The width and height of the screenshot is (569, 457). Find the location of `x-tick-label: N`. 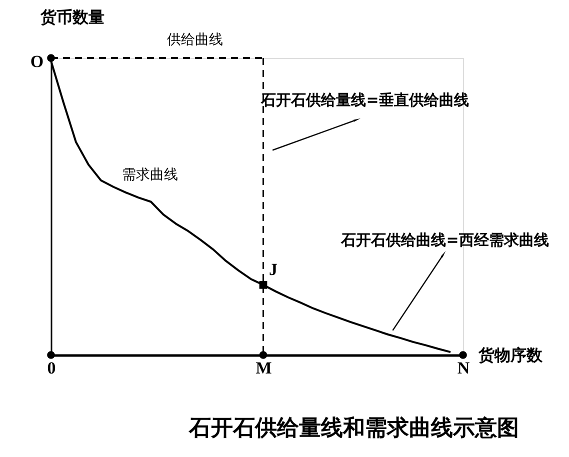

x-tick-label: N is located at coordinates (463, 368).